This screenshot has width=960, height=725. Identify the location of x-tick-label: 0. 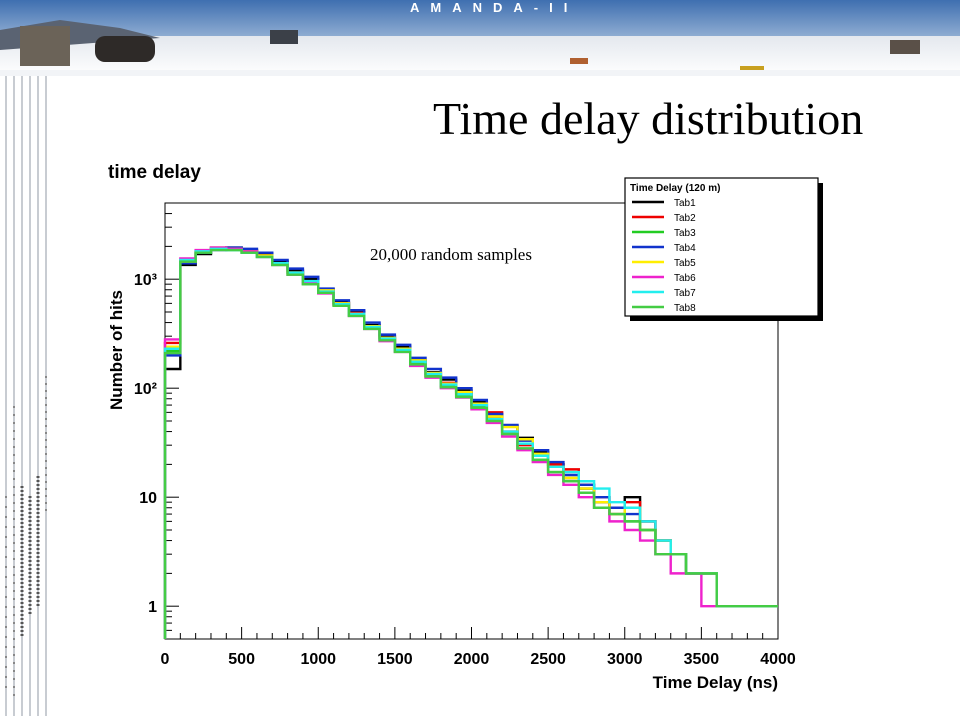
(165, 659).